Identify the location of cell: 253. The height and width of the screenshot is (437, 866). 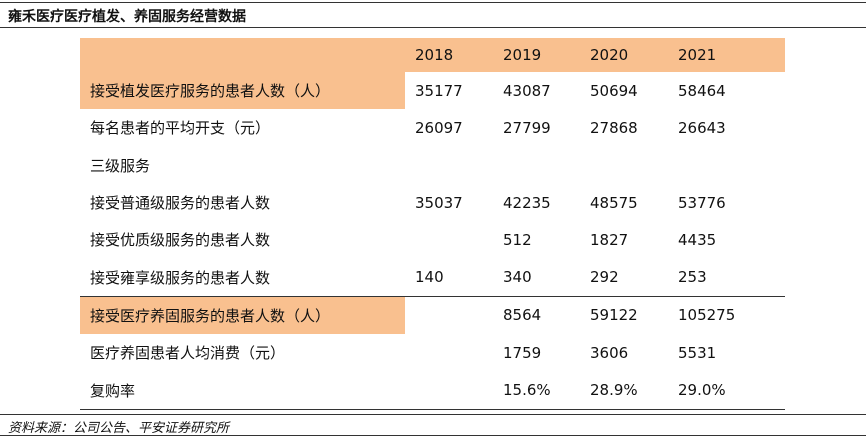
(692, 277).